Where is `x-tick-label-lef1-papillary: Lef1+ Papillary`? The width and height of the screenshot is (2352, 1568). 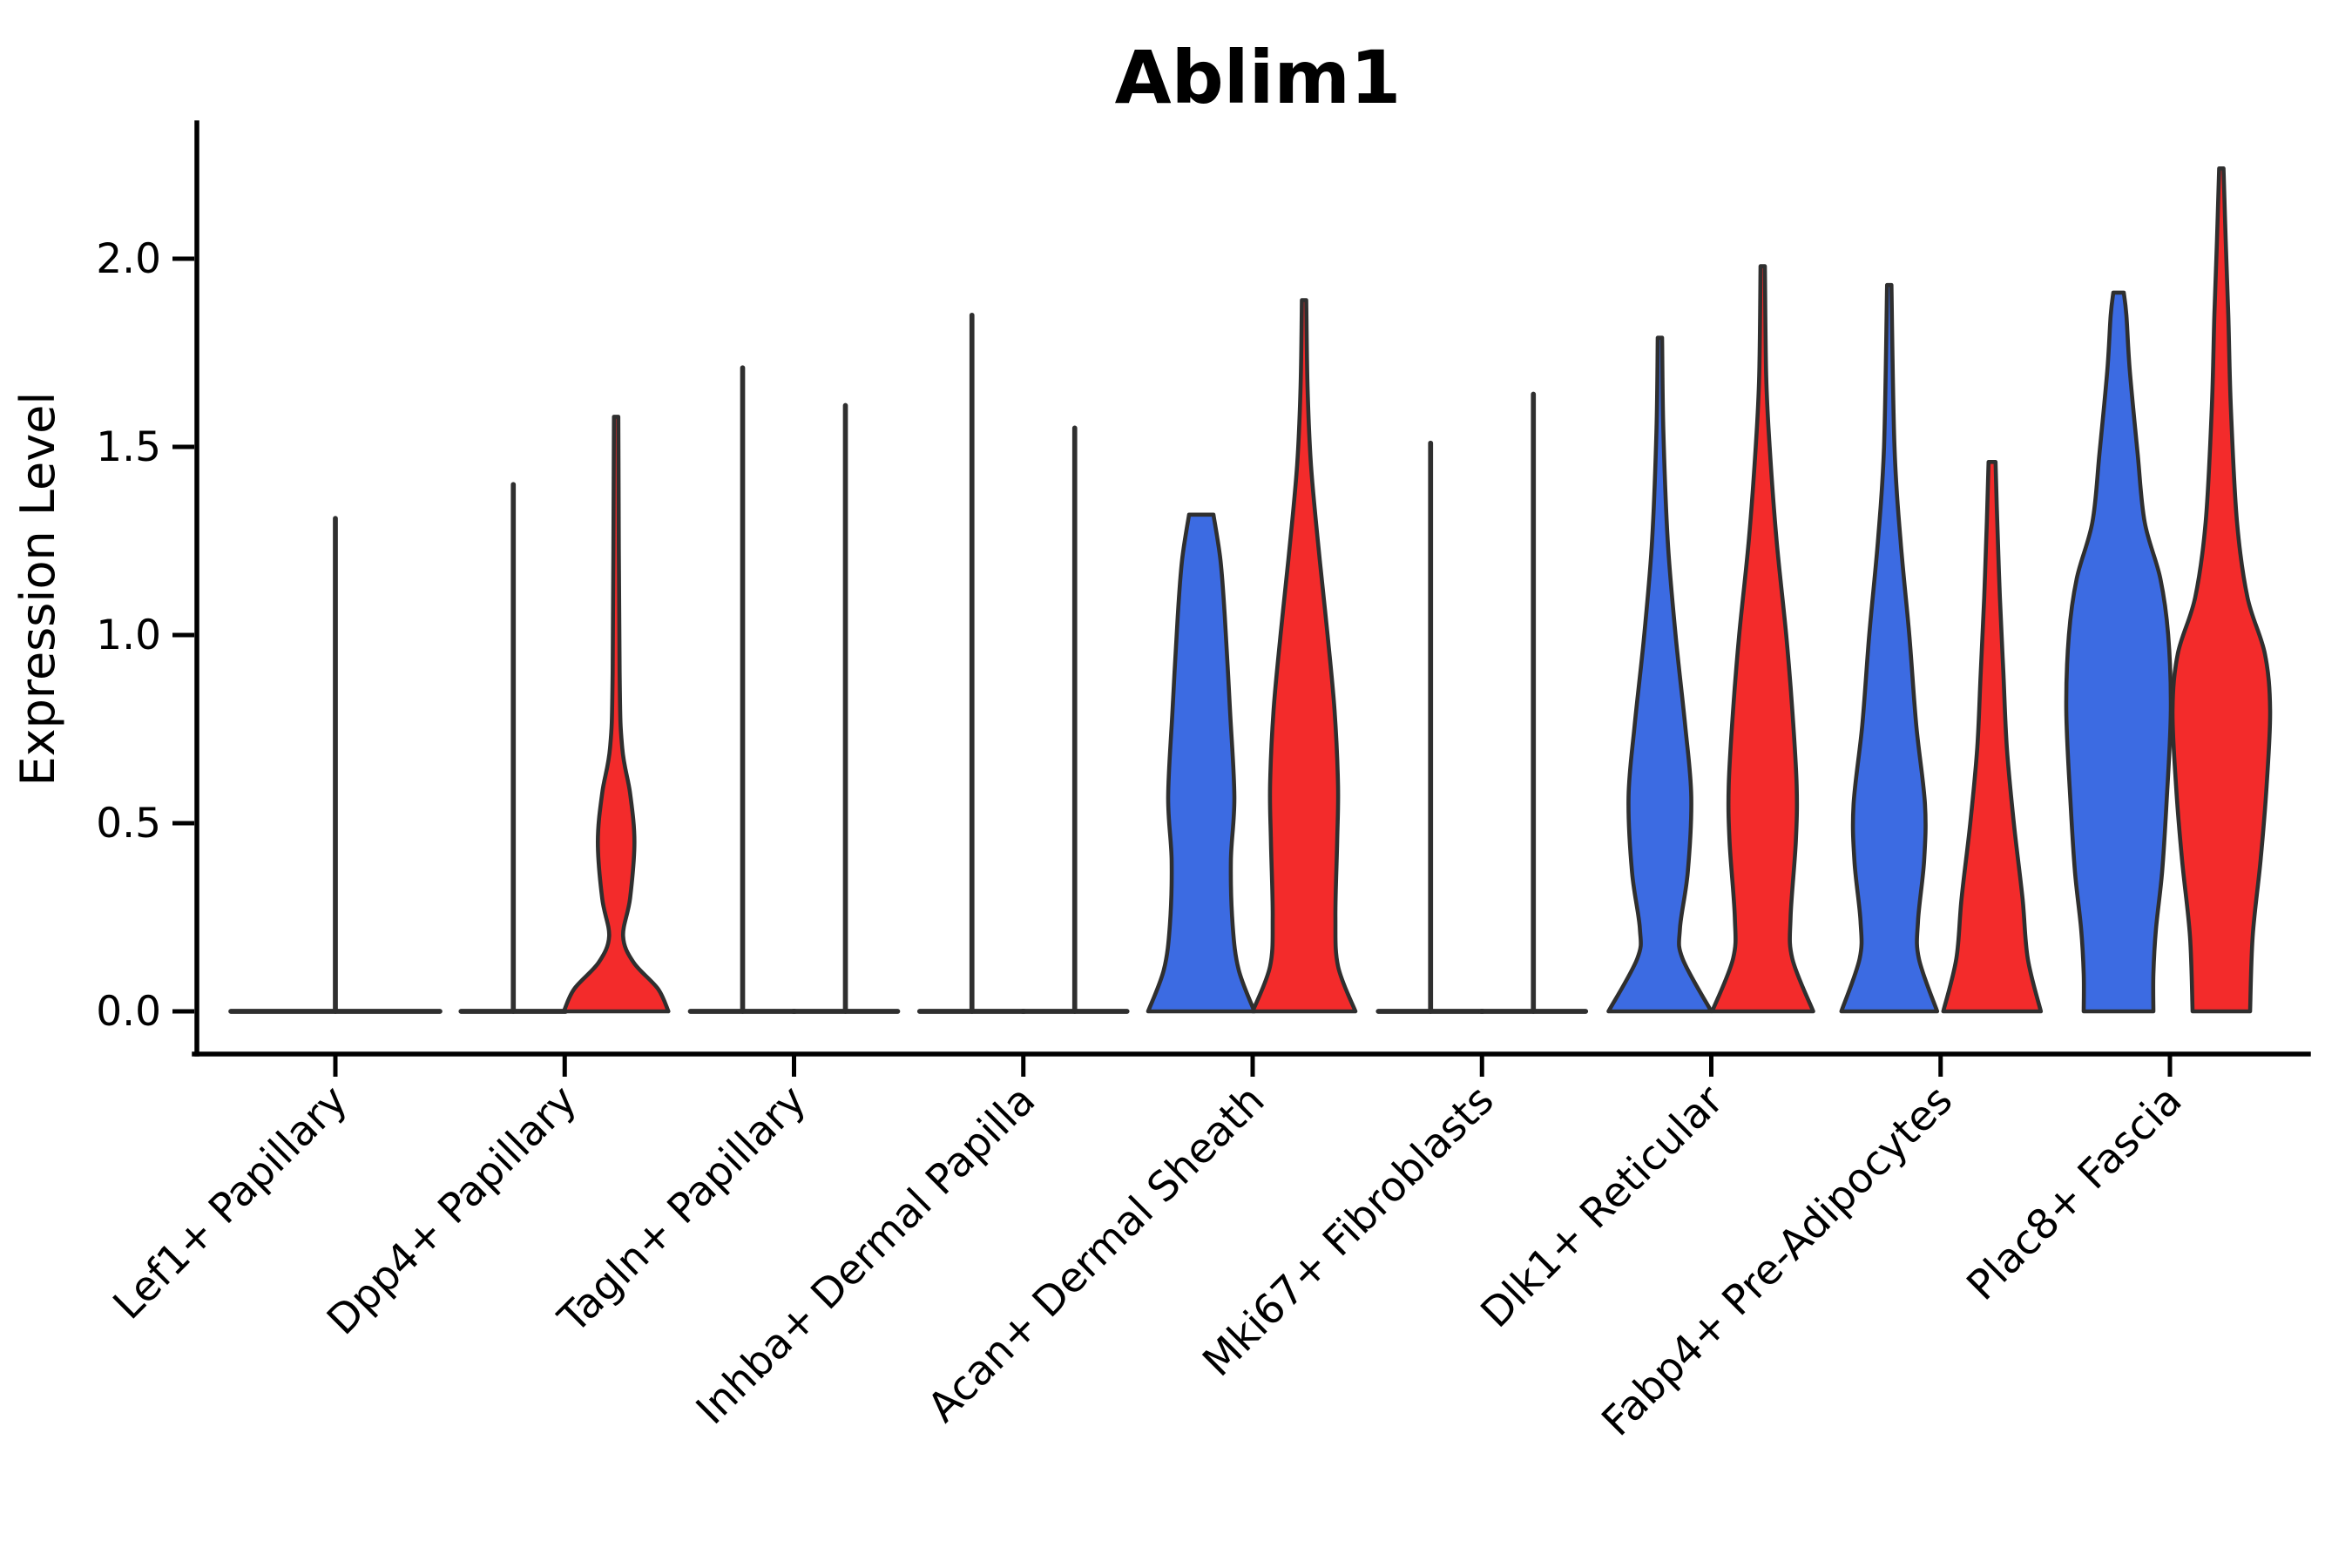
x-tick-label-lef1-papillary: Lef1+ Papillary is located at coordinates (231, 1203).